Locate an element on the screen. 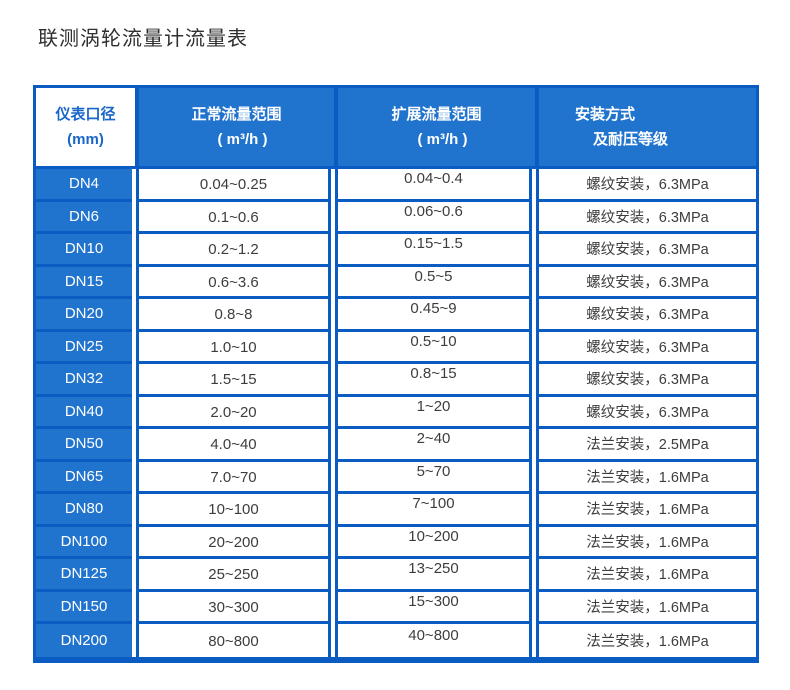 Image resolution: width=790 pixels, height=690 pixels. extended-range-cell: 0.8~15 is located at coordinates (433, 380).